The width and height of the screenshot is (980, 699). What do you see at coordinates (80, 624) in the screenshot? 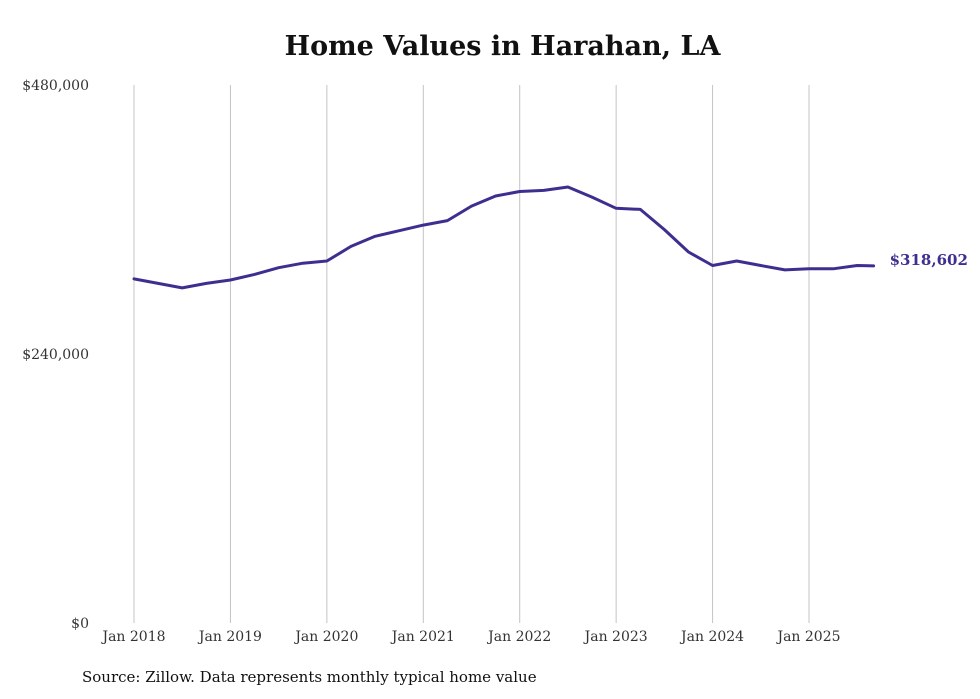
I see `y-tick-label: $0` at bounding box center [80, 624].